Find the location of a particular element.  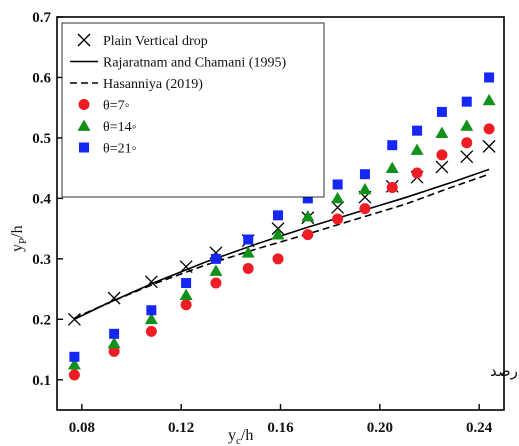

legend-item: θ=7◦ is located at coordinates (104, 106).